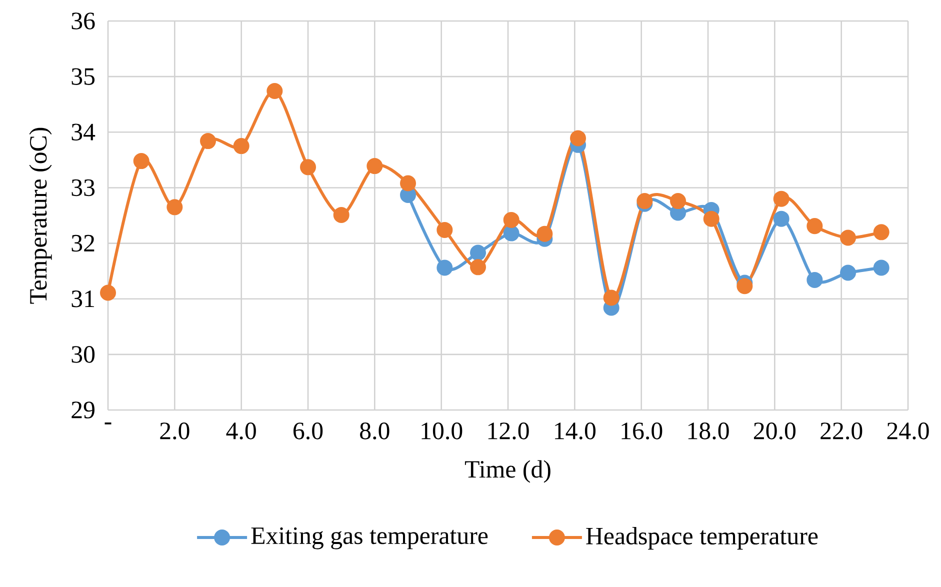 This screenshot has width=941, height=587. What do you see at coordinates (775, 431) in the screenshot?
I see `x-tick-label: 20.0` at bounding box center [775, 431].